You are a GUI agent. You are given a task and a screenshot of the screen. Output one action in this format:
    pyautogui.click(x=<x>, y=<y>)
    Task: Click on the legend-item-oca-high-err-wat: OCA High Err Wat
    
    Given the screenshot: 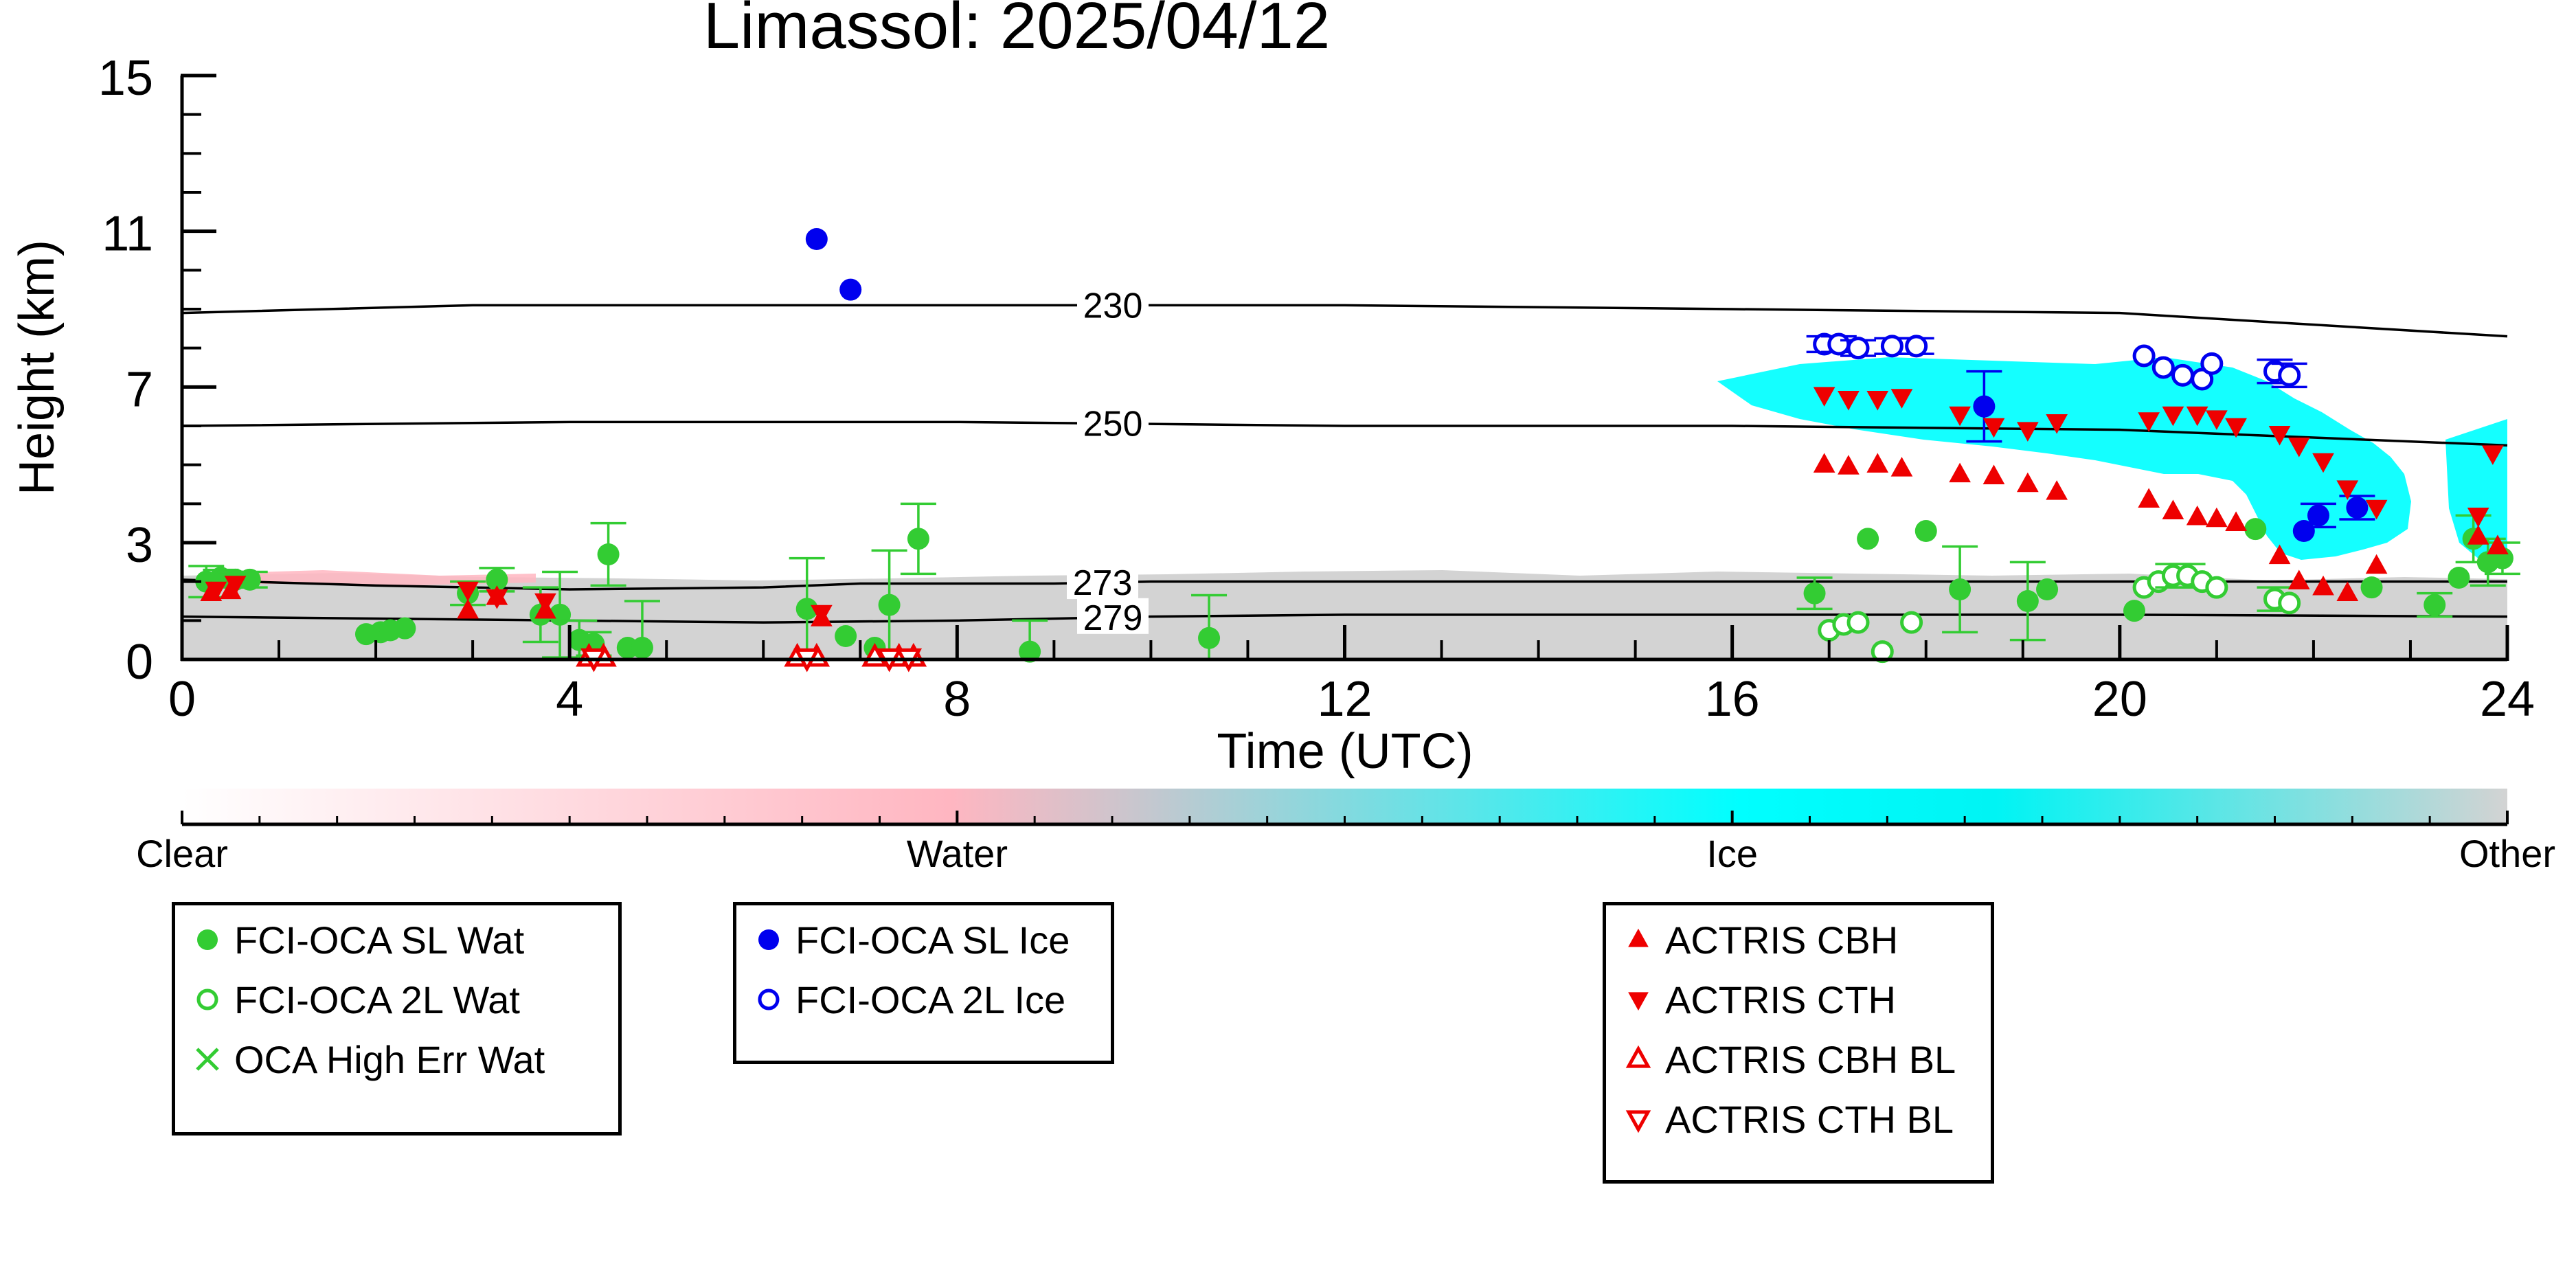 What is the action you would take?
    pyautogui.click(x=367, y=1059)
    